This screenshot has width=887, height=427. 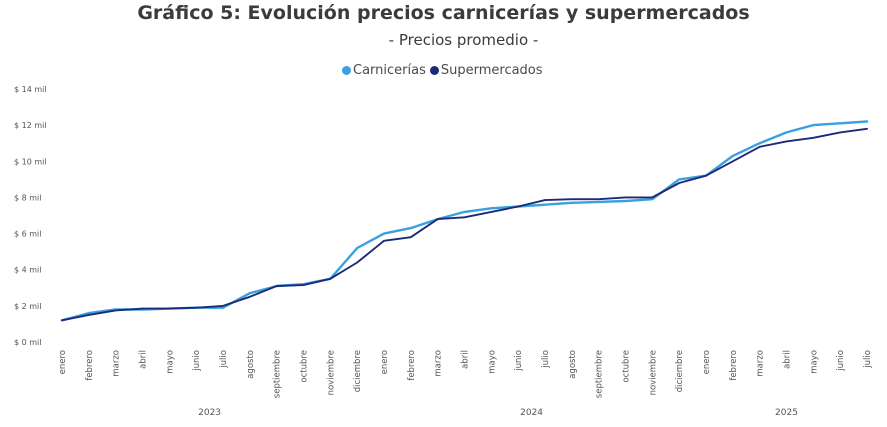 What do you see at coordinates (209, 413) in the screenshot?
I see `year-label: 2023` at bounding box center [209, 413].